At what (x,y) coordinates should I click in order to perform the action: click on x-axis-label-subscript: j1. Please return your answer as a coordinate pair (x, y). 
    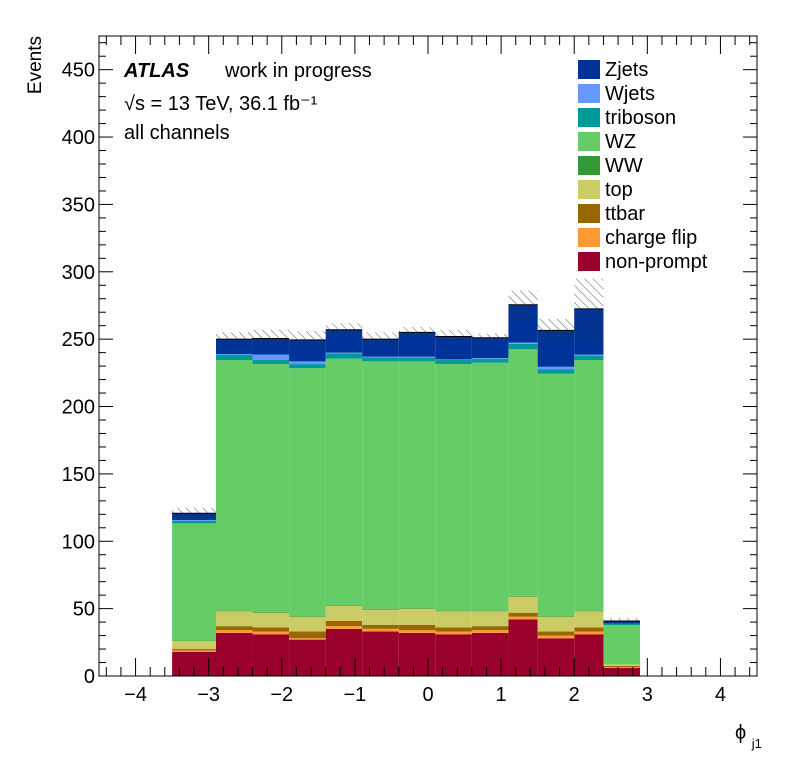
    Looking at the image, I should click on (756, 743).